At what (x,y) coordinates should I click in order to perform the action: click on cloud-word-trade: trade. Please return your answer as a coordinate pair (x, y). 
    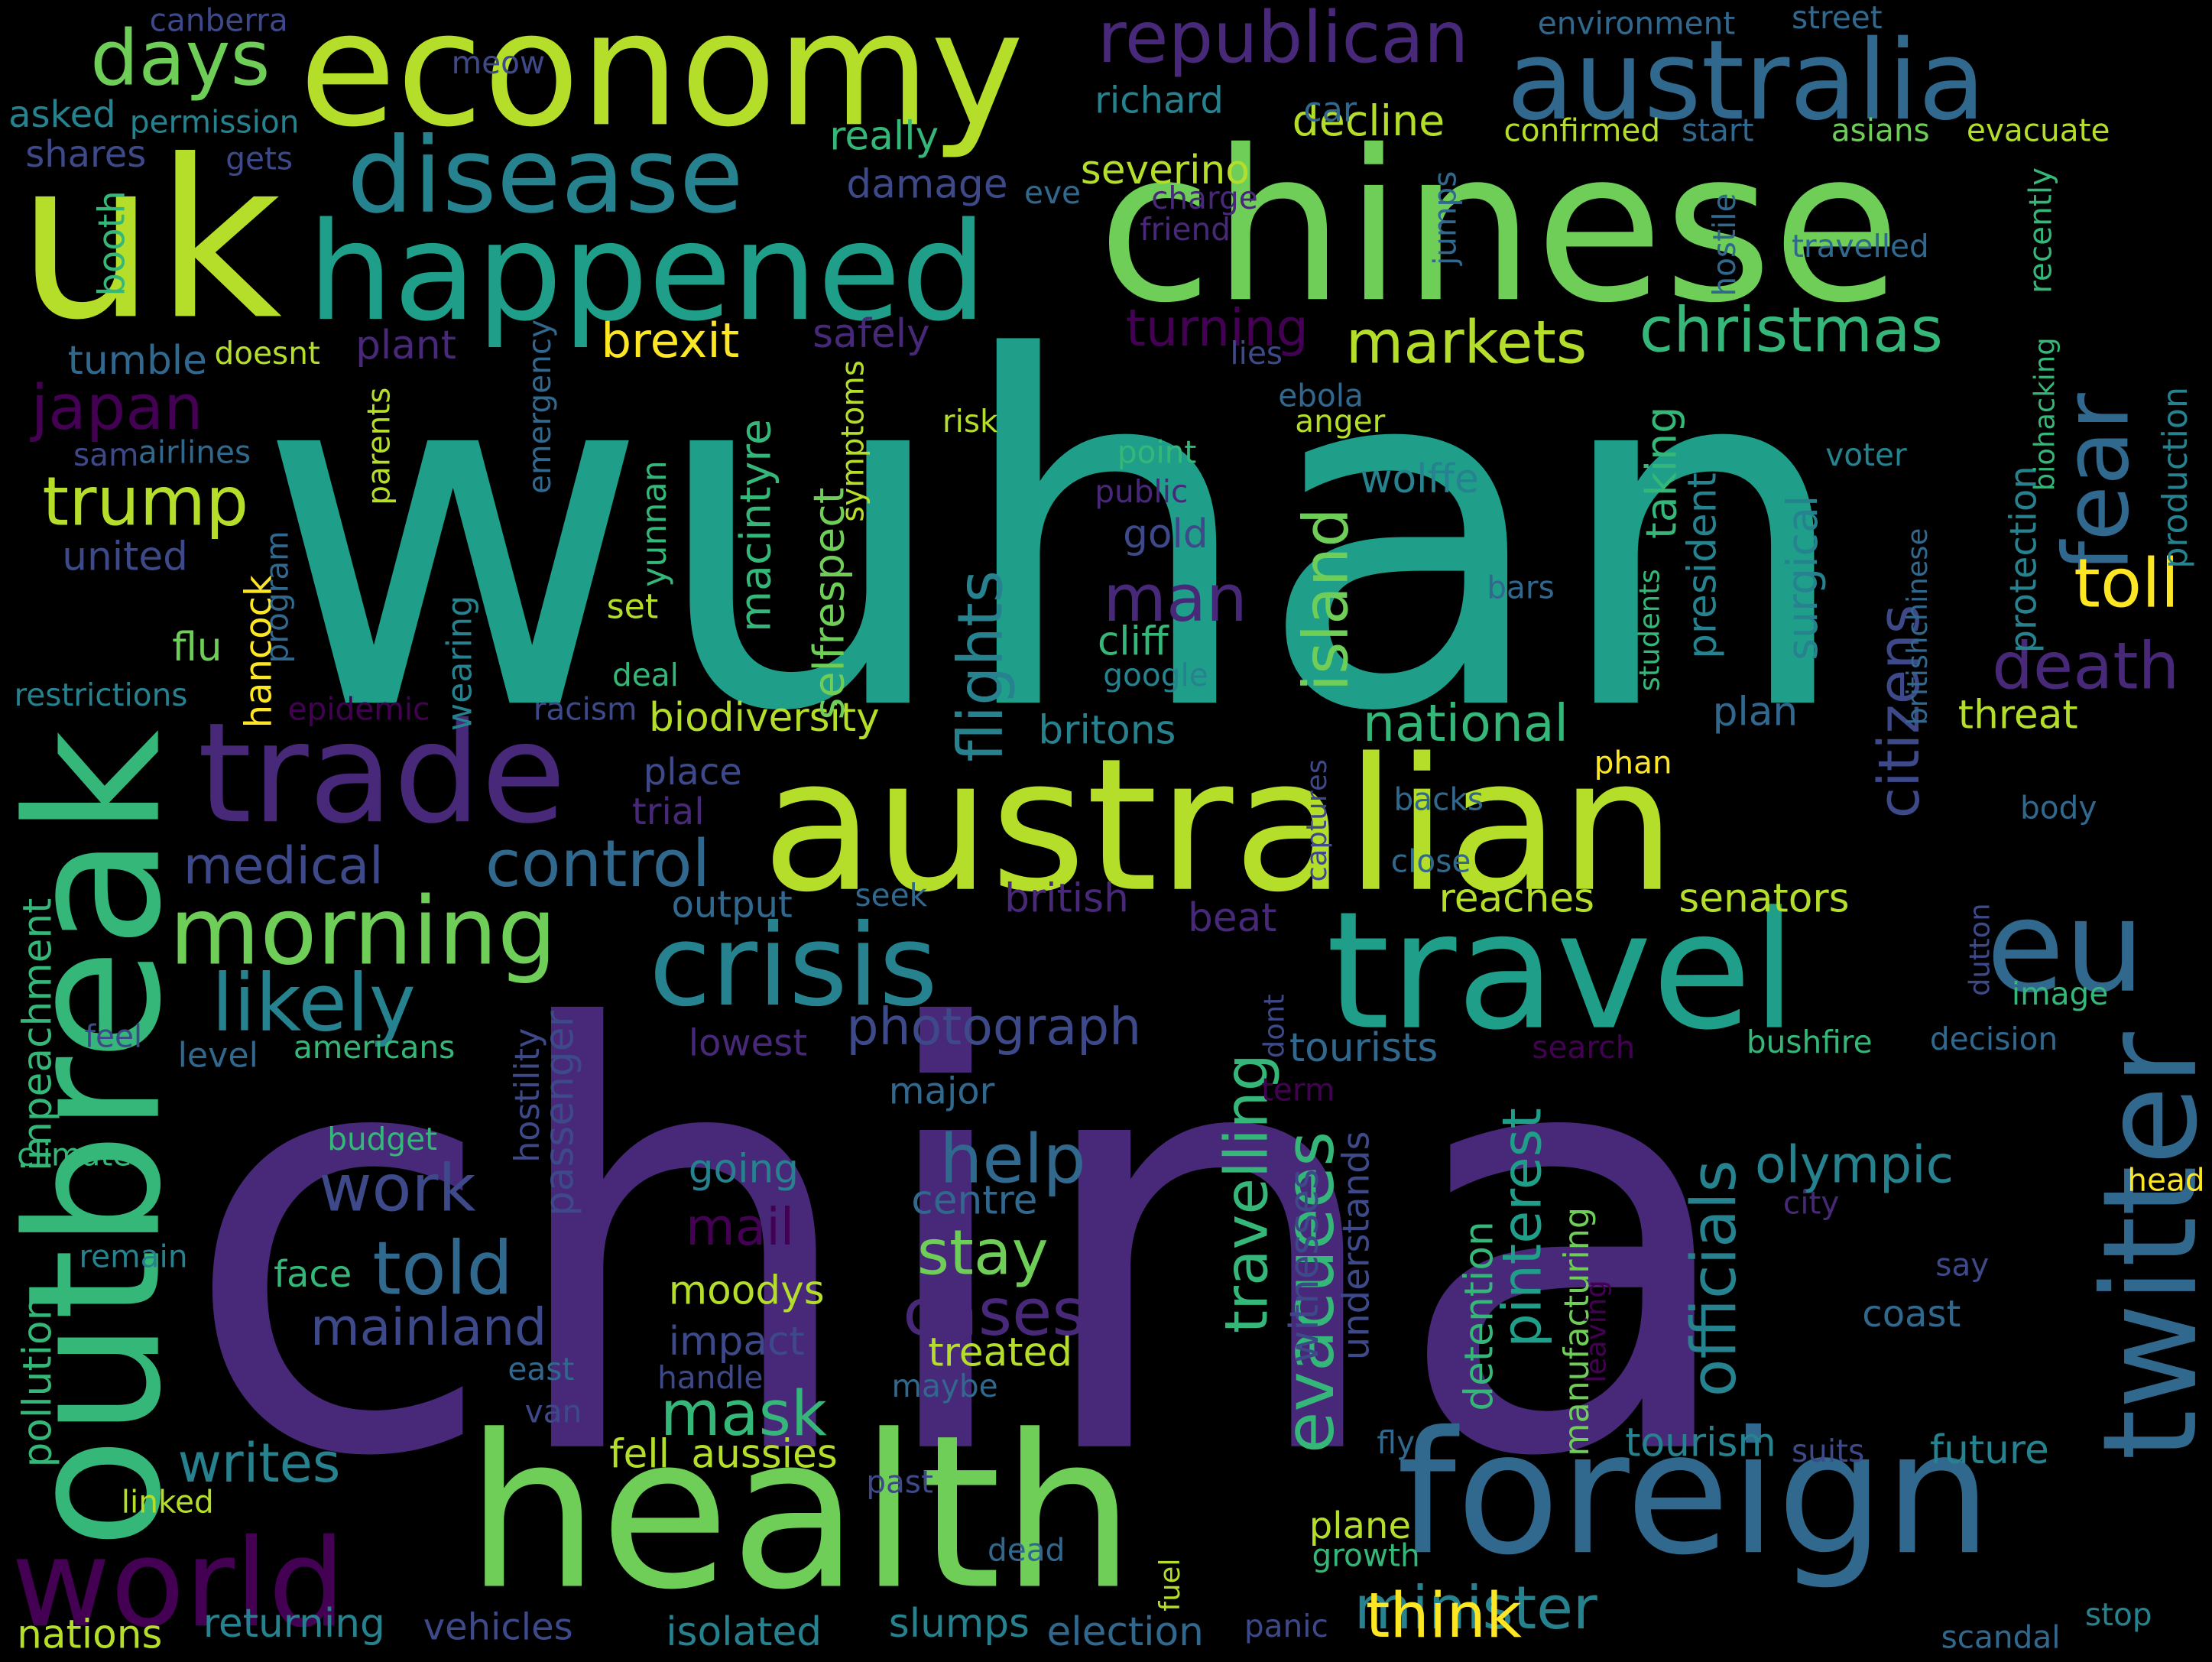
    Looking at the image, I should click on (381, 773).